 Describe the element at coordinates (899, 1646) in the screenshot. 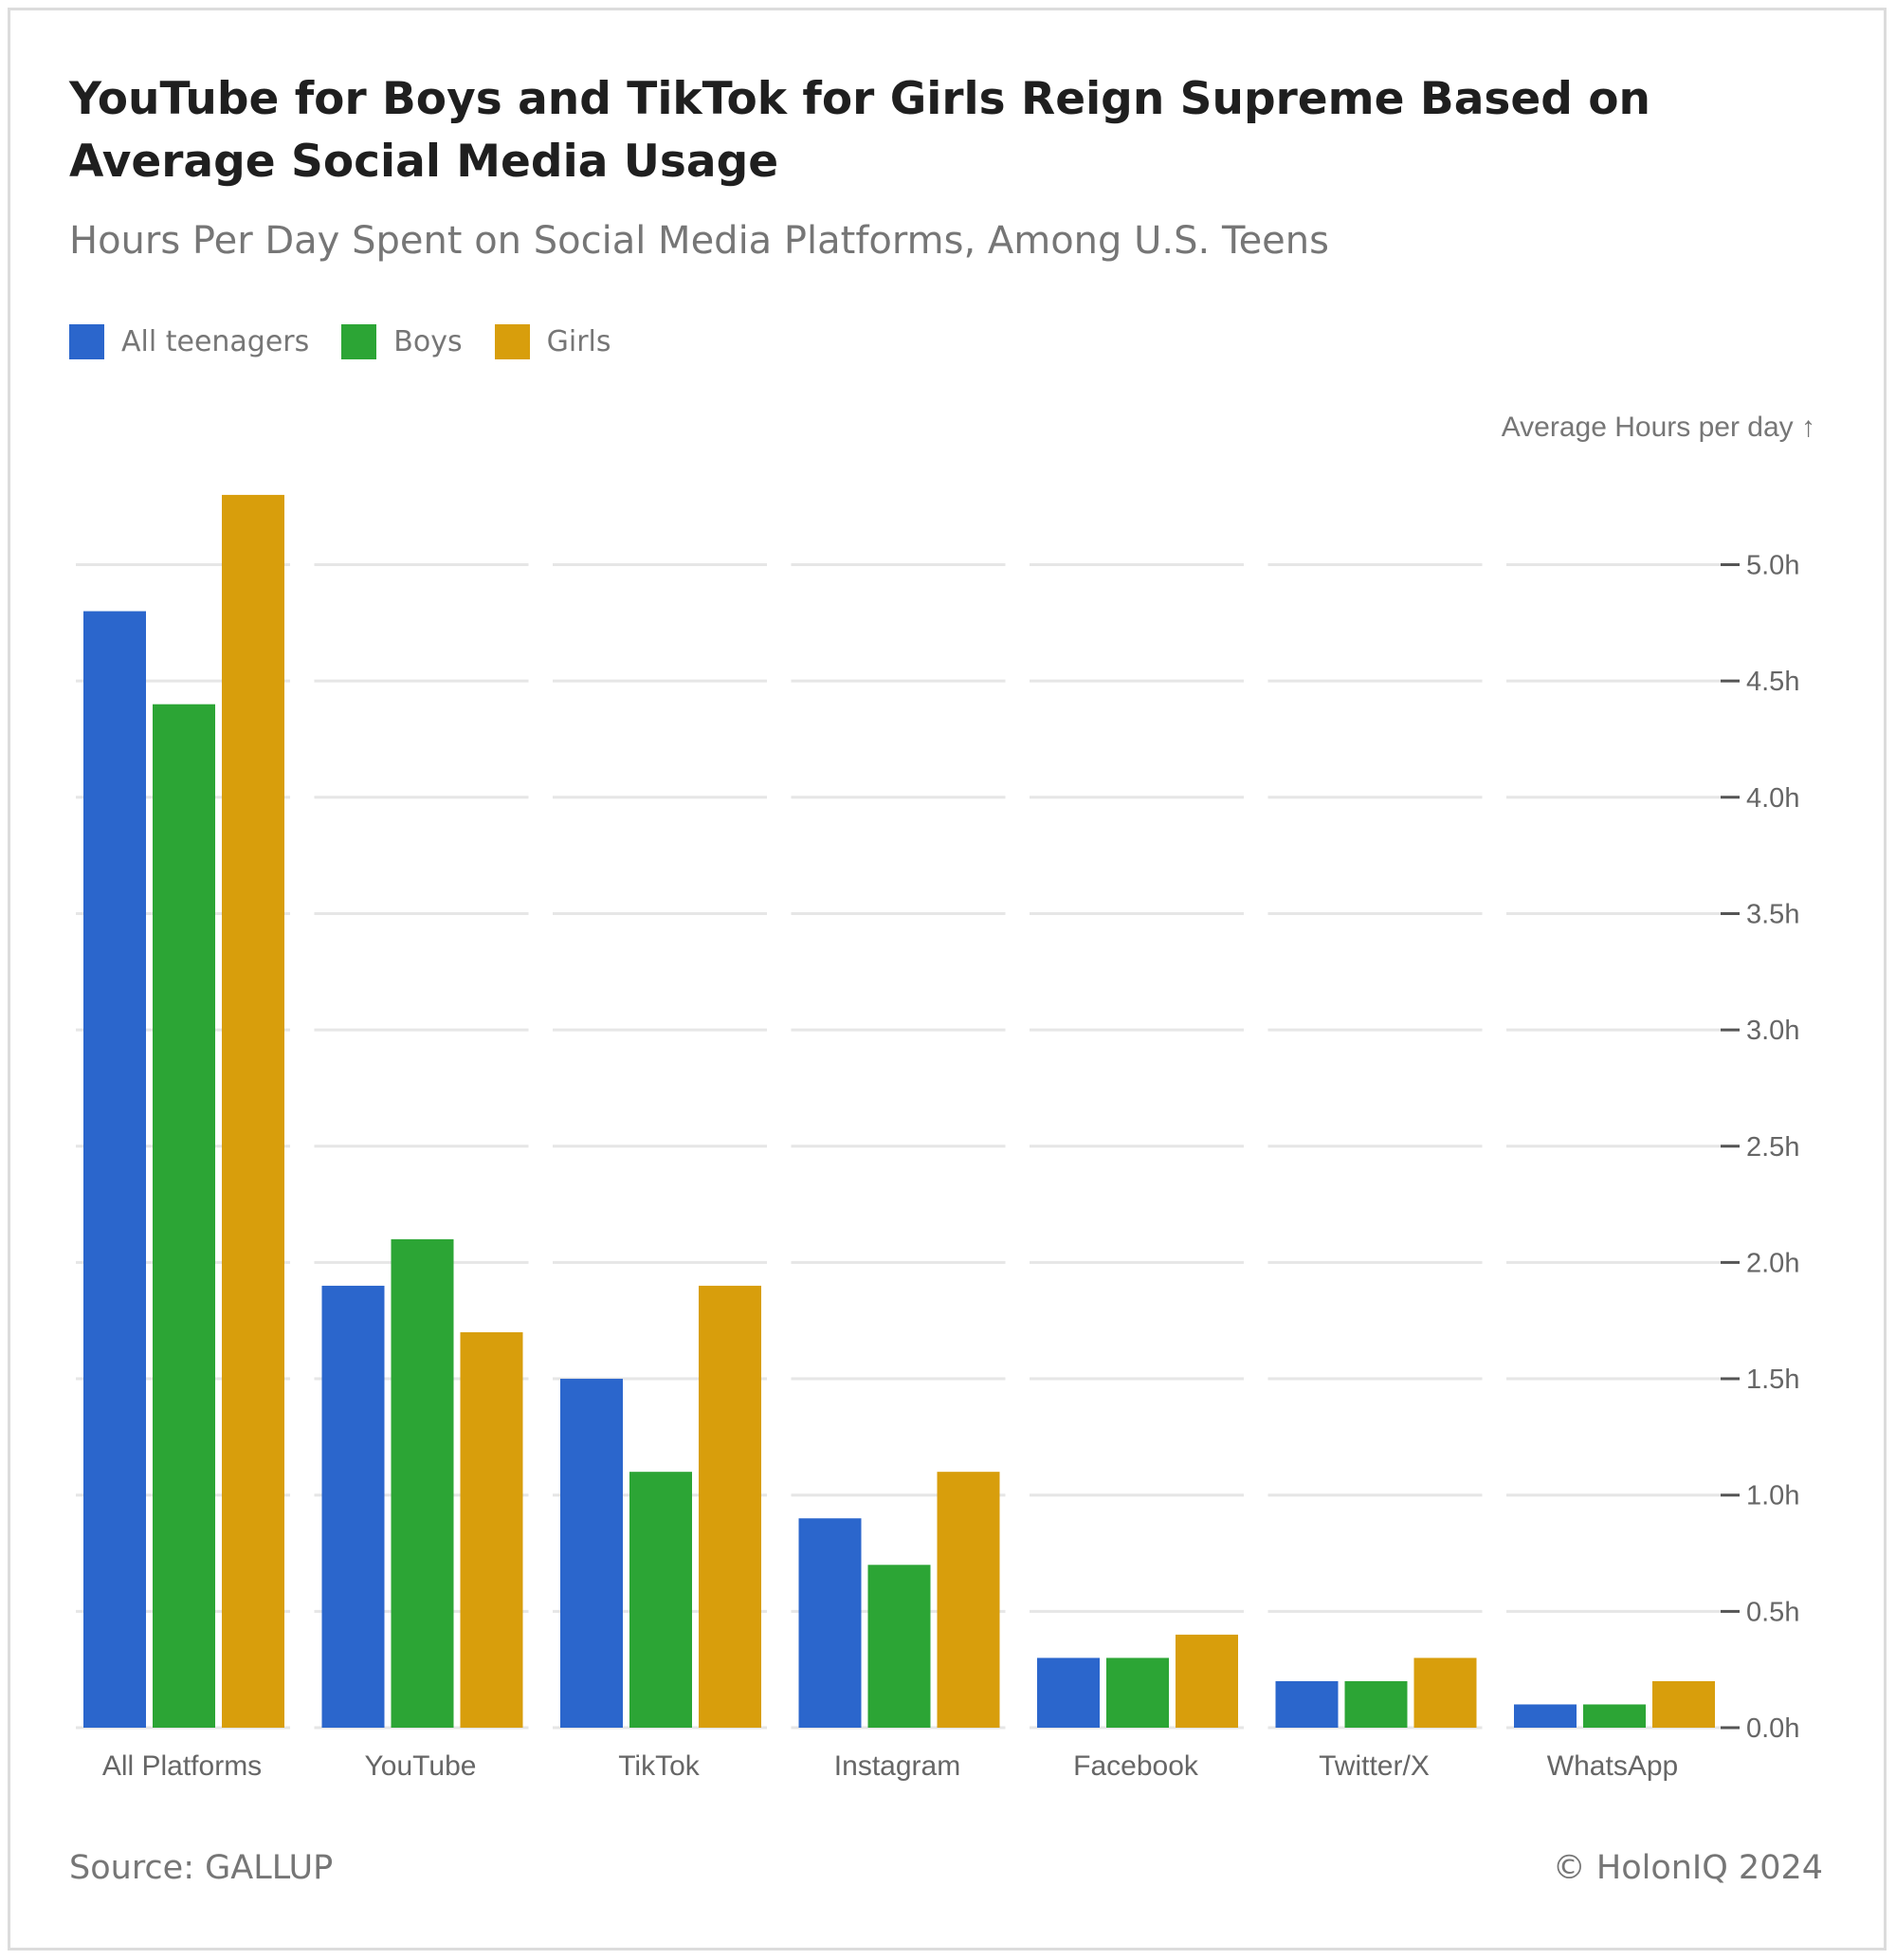

I see `bar-instagram-boys` at that location.